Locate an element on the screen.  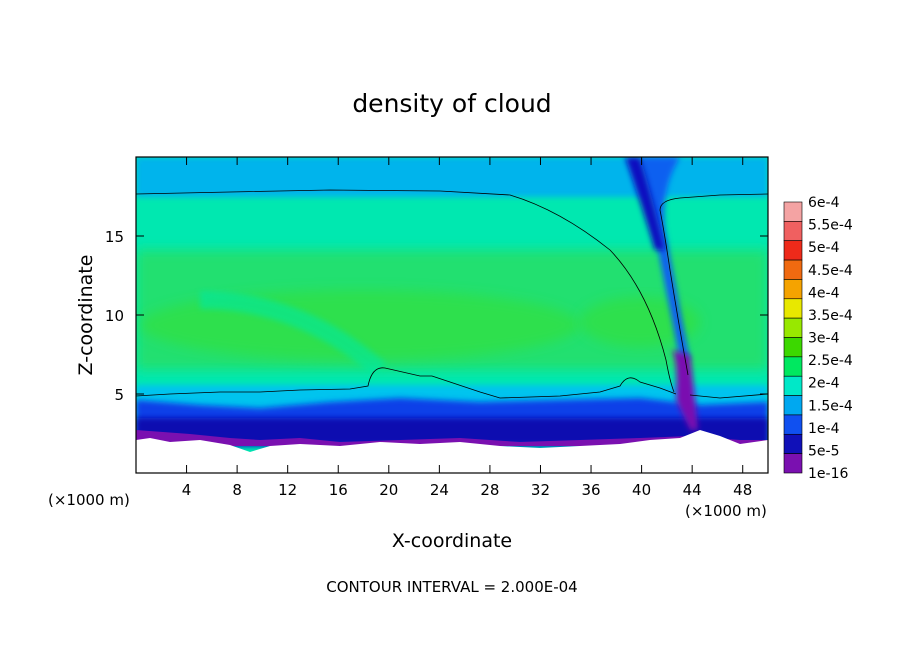
contour-lower-right is located at coordinates (728, 396).